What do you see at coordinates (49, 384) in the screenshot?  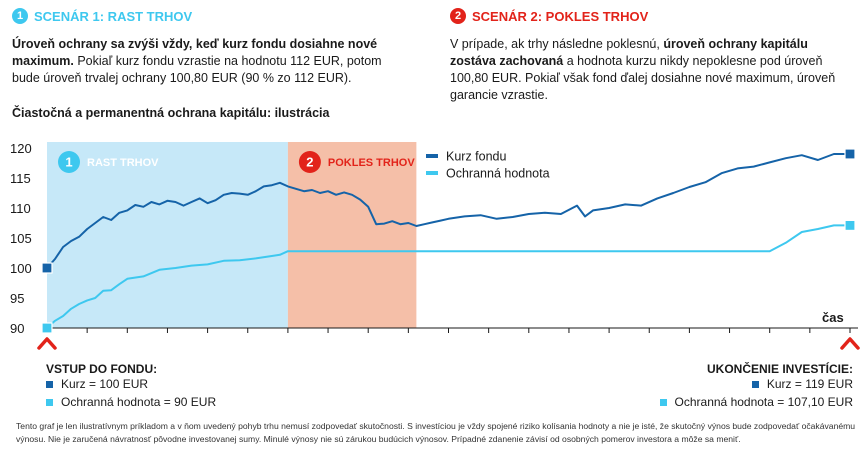 I see `entry-rate-marker-icon` at bounding box center [49, 384].